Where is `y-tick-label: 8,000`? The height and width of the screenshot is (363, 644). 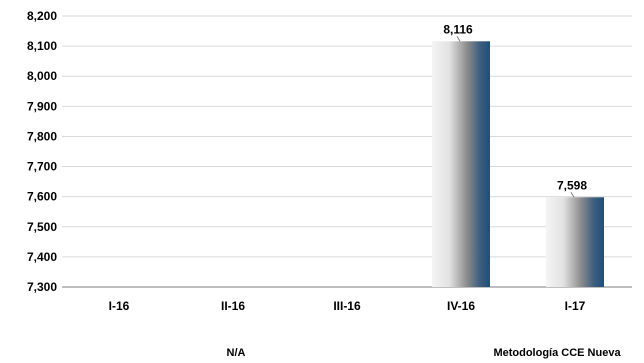 y-tick-label: 8,000 is located at coordinates (42, 76).